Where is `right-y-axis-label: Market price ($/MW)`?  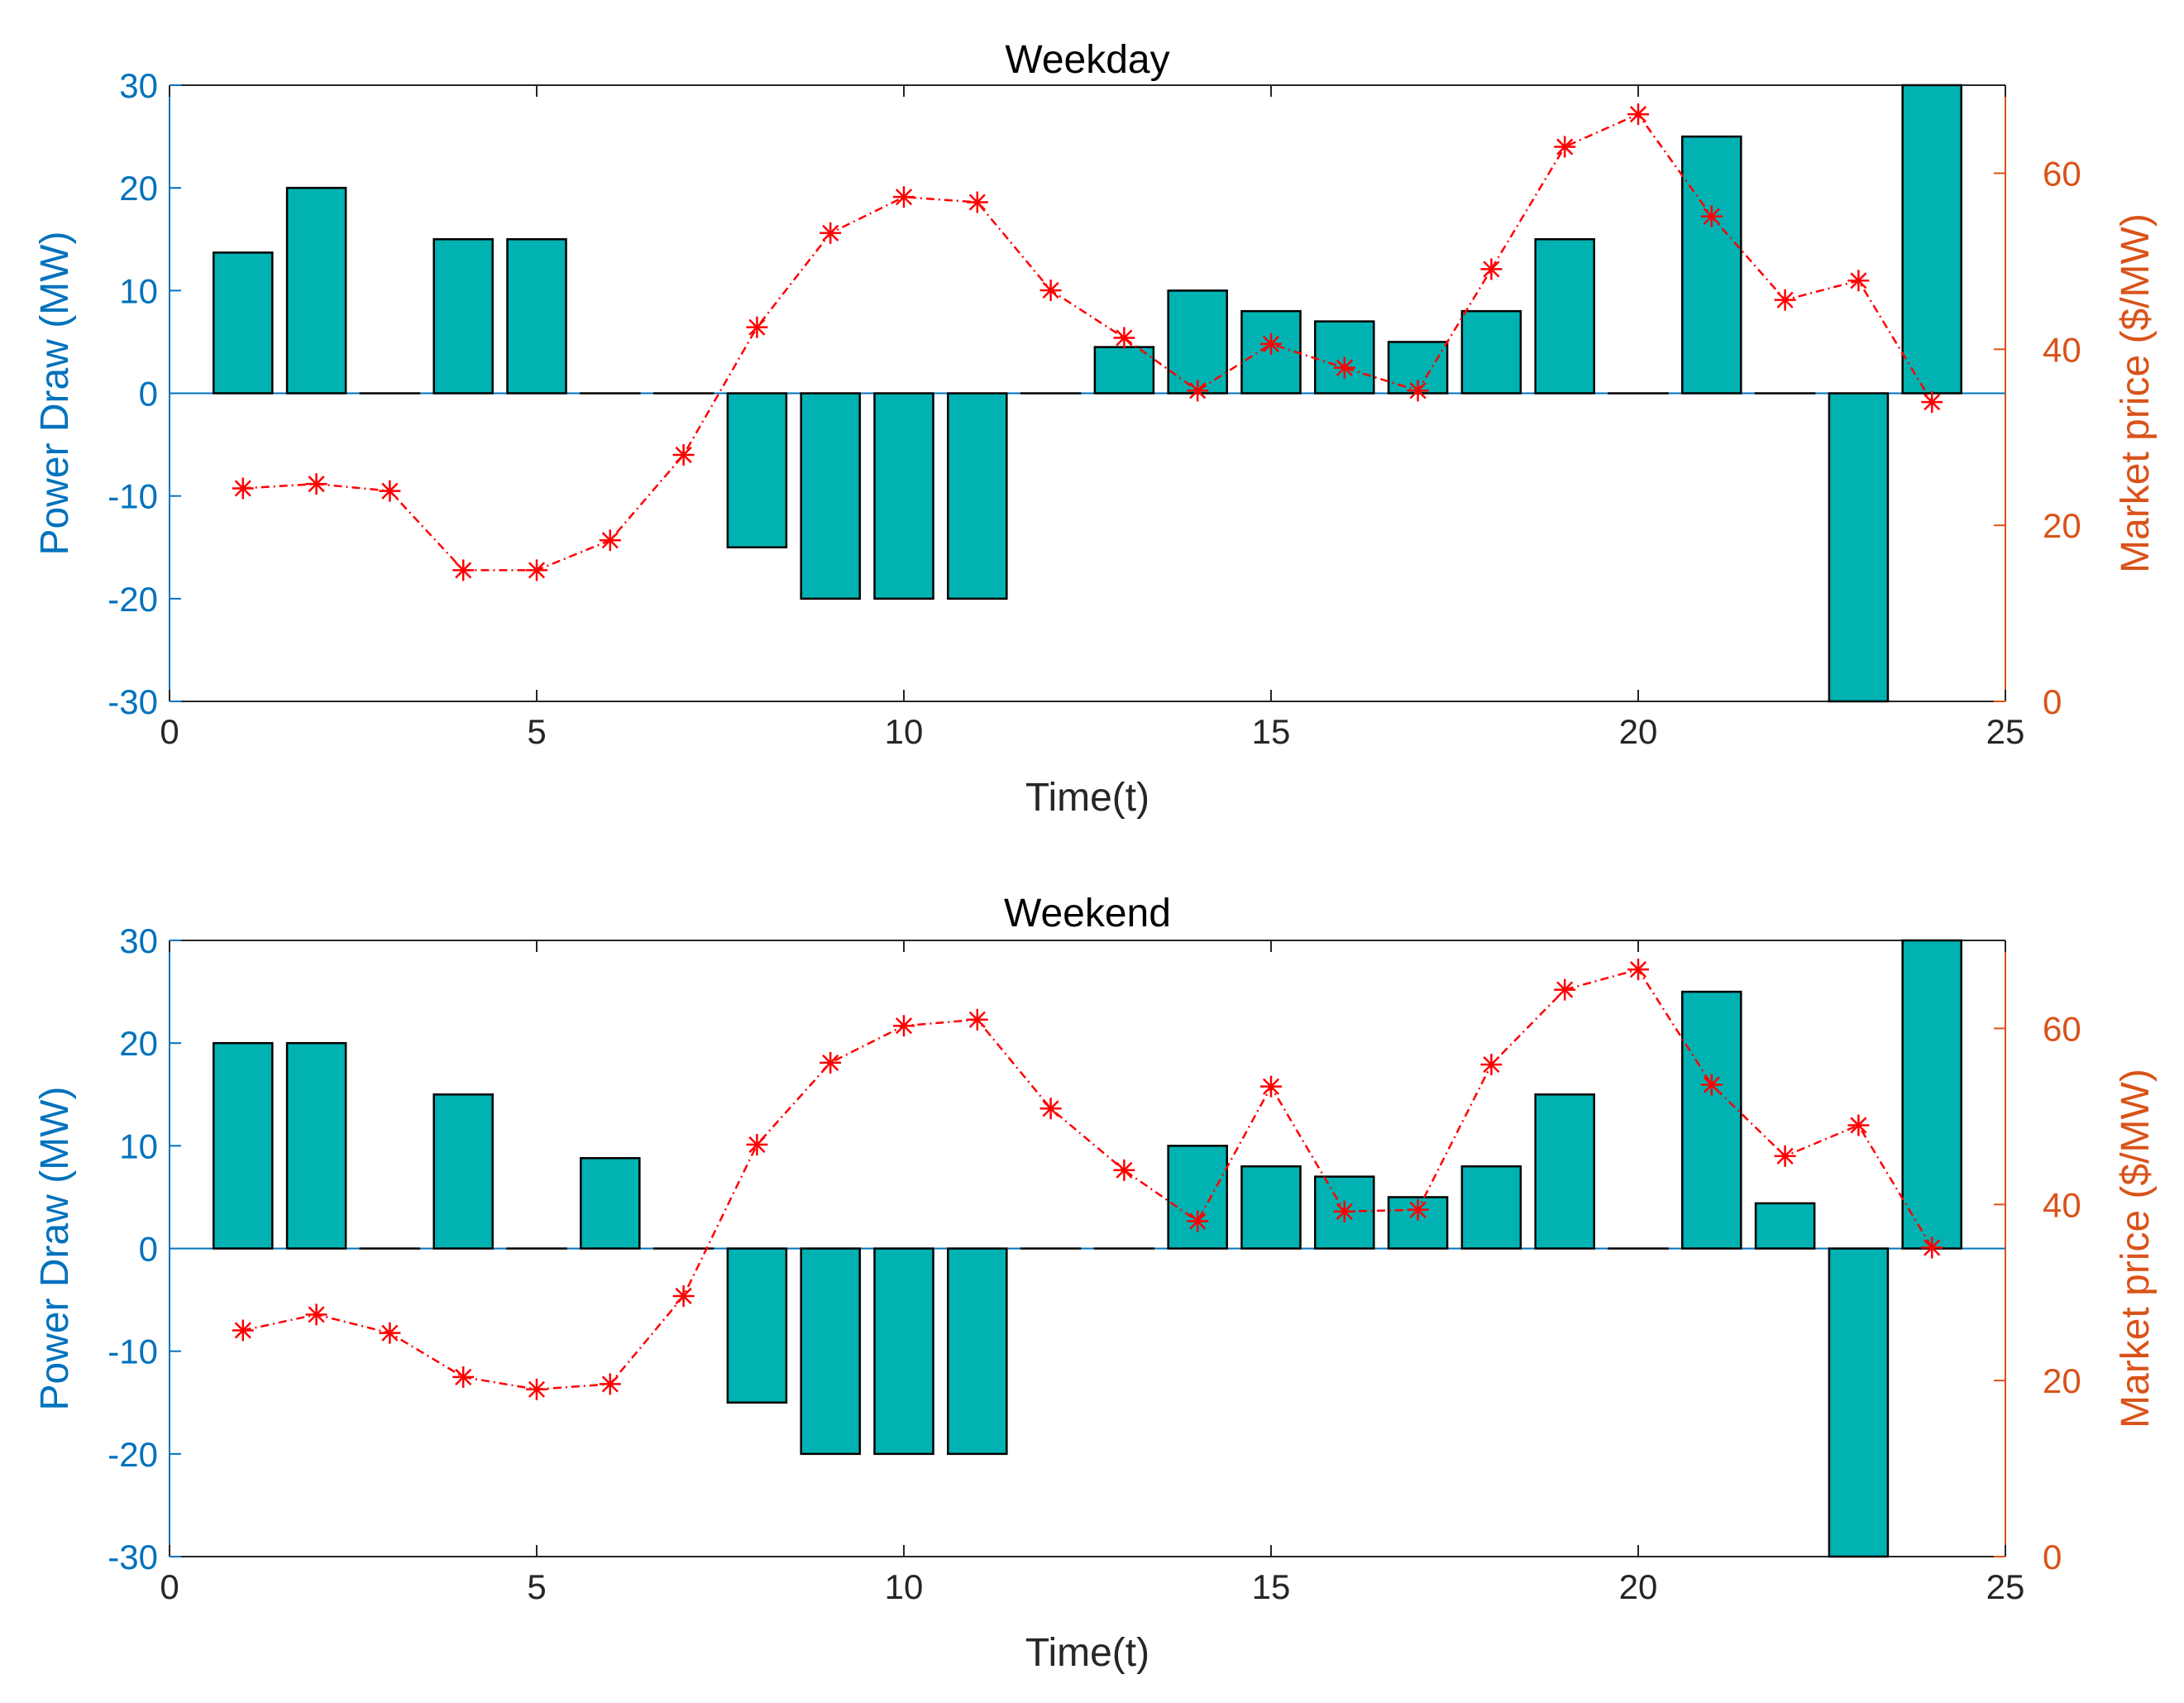
right-y-axis-label: Market price ($/MW) is located at coordinates (2136, 1248).